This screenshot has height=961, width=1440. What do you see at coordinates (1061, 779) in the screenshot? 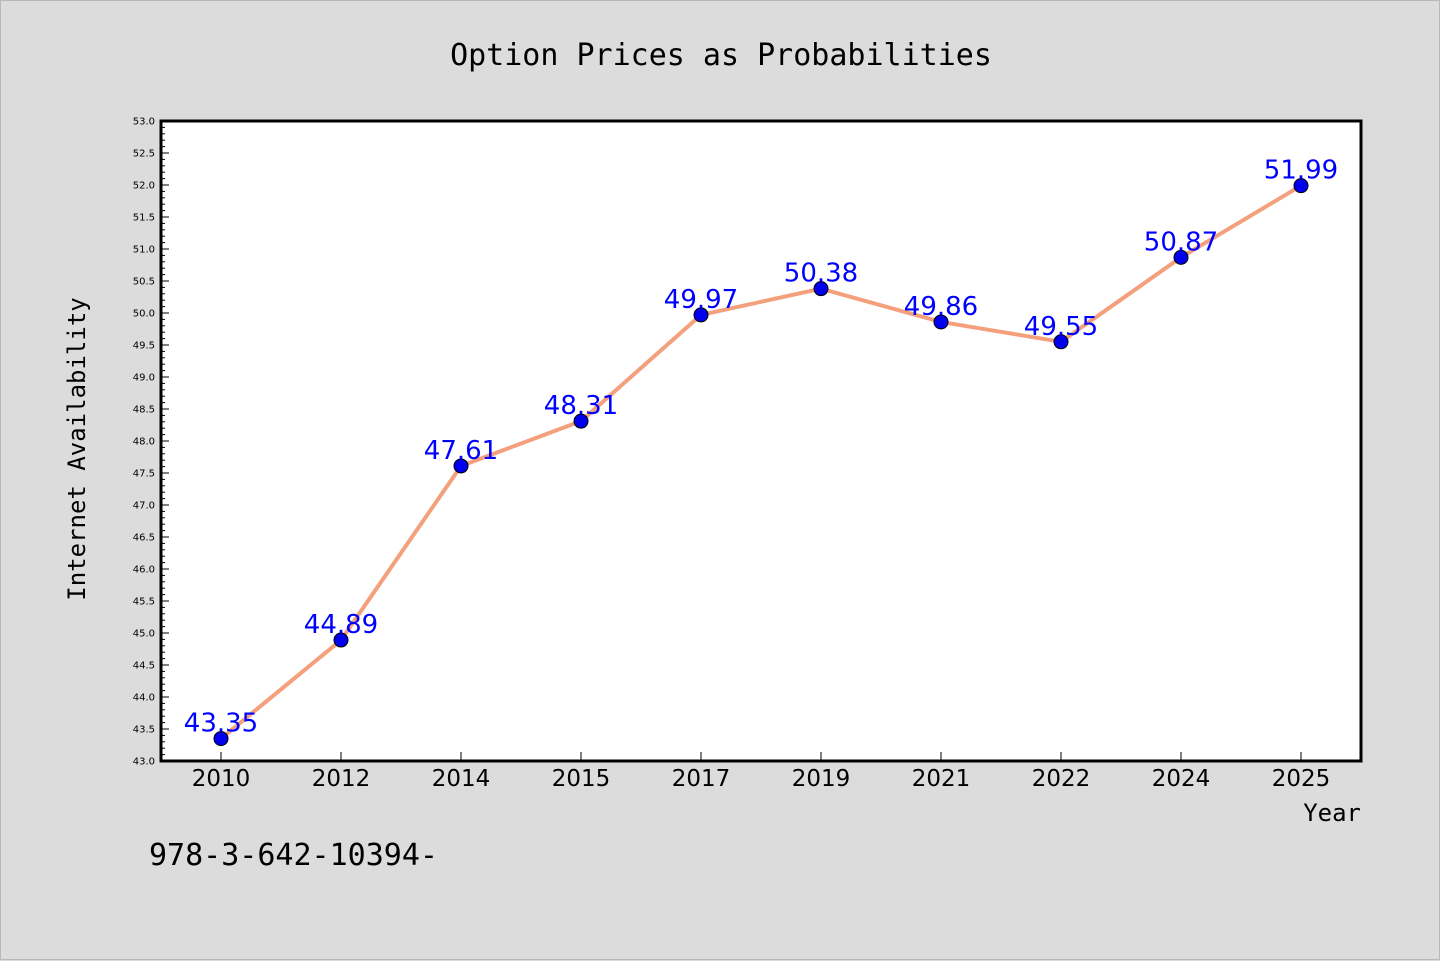
I see `x-tick-label: 2022` at bounding box center [1061, 779].